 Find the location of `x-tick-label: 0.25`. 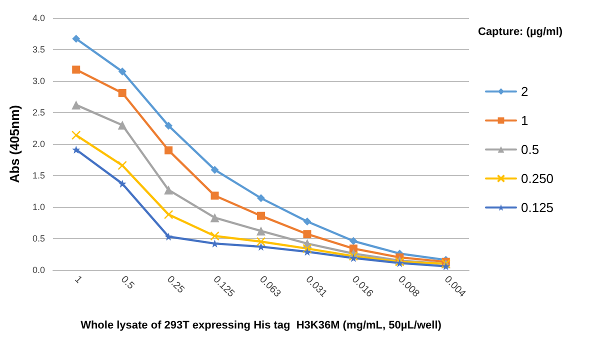

x-tick-label: 0.25 is located at coordinates (175, 285).